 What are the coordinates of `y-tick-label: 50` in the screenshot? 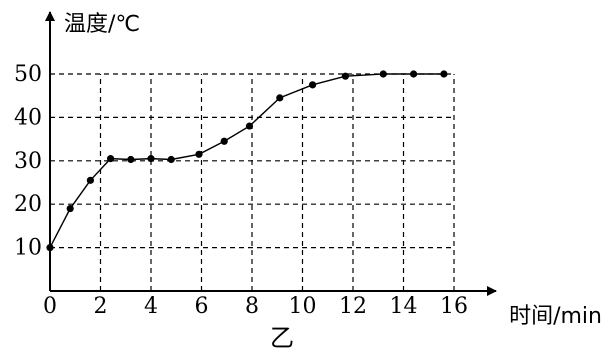 It's located at (28, 74).